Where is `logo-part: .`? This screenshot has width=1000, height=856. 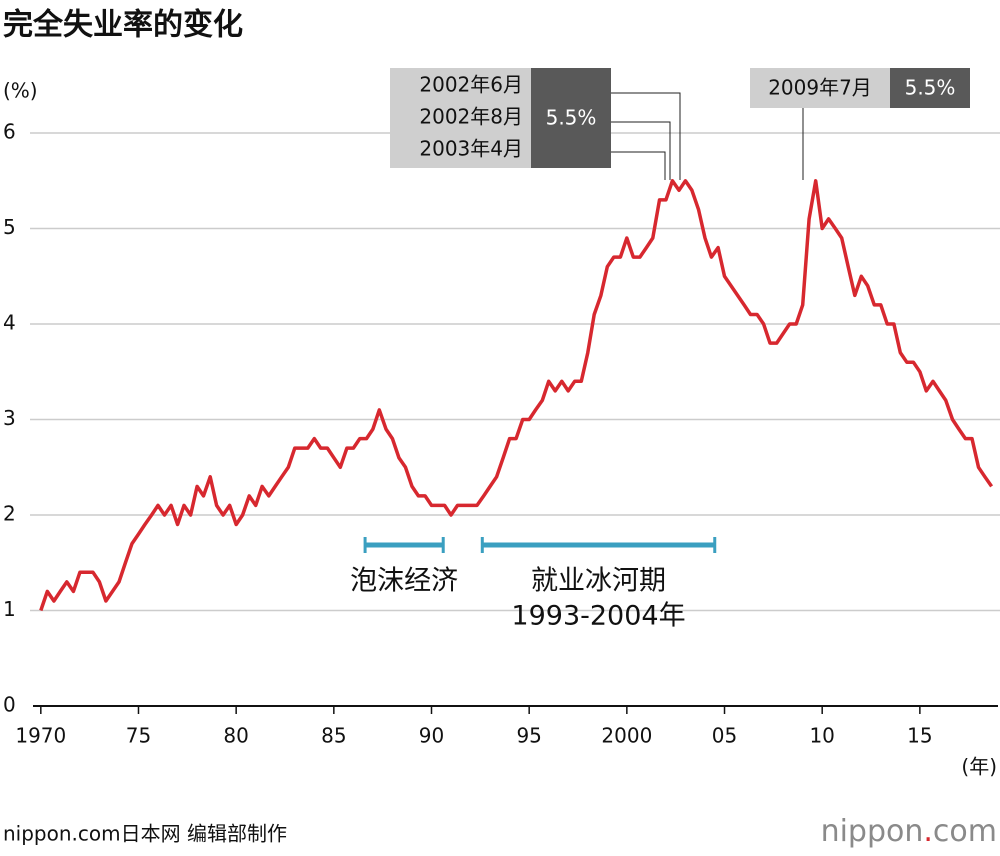
logo-part: . is located at coordinates (928, 831).